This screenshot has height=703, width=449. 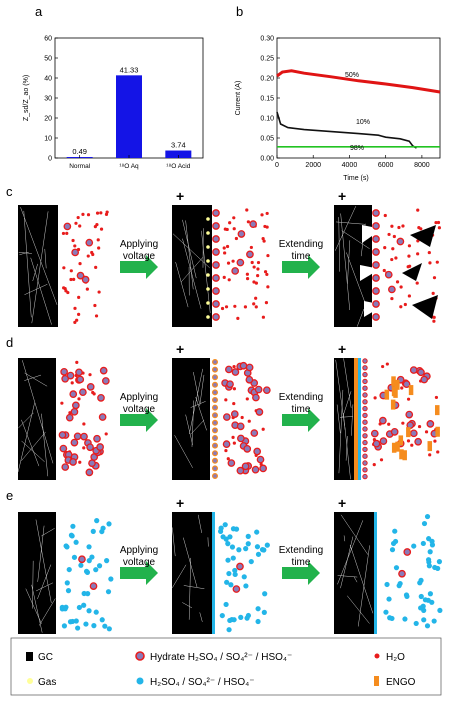 What do you see at coordinates (48, 59) in the screenshot?
I see `chart-a-y-tick-label: 50` at bounding box center [48, 59].